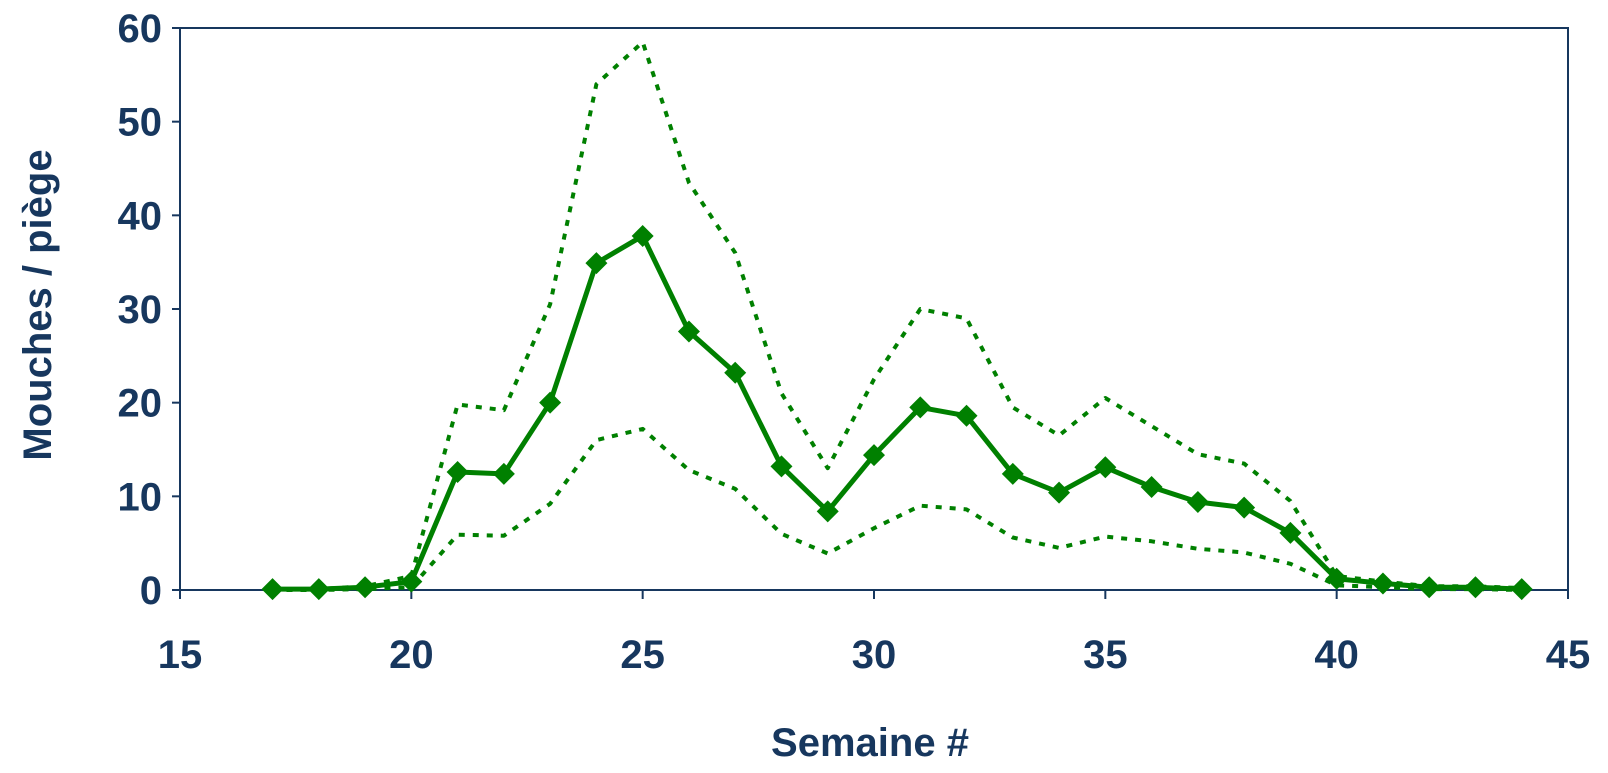 This screenshot has width=1608, height=773. Describe the element at coordinates (874, 655) in the screenshot. I see `x-tick-label: 30` at that location.